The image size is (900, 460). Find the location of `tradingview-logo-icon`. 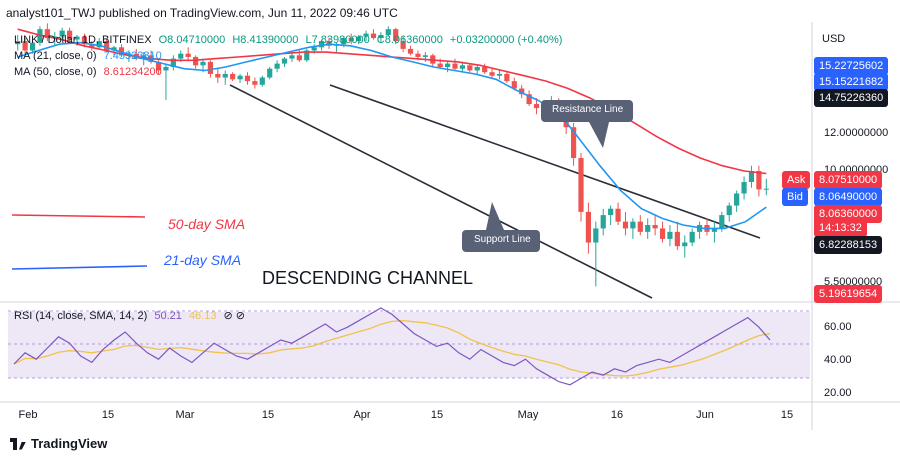

tradingview-logo-icon is located at coordinates (18, 444).